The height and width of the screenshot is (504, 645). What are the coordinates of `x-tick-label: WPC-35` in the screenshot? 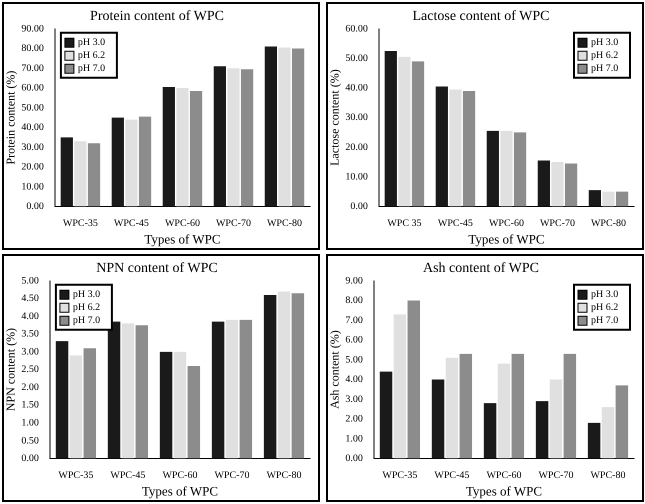 It's located at (76, 476).